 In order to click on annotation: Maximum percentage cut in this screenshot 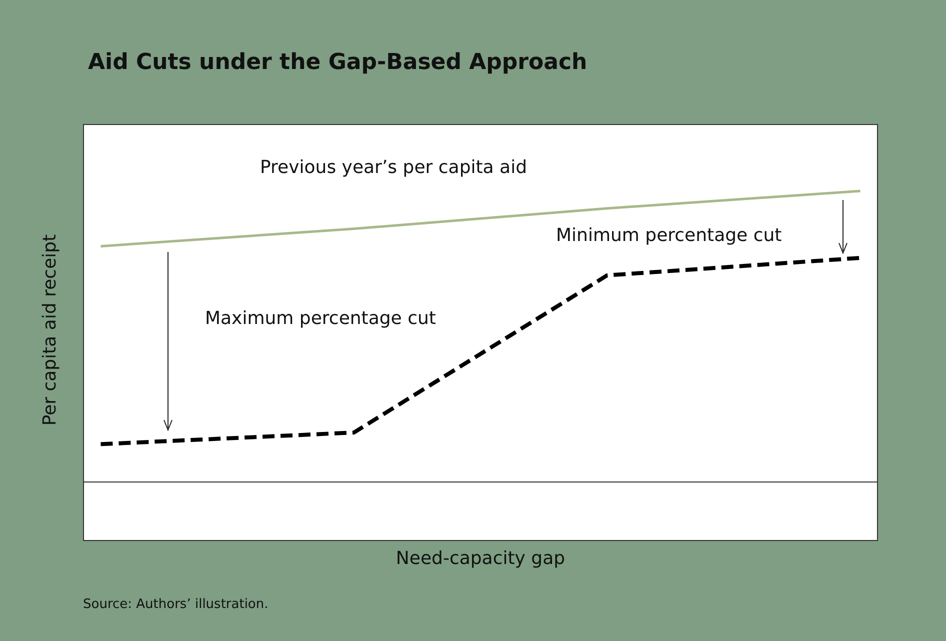, I will do `click(320, 318)`.